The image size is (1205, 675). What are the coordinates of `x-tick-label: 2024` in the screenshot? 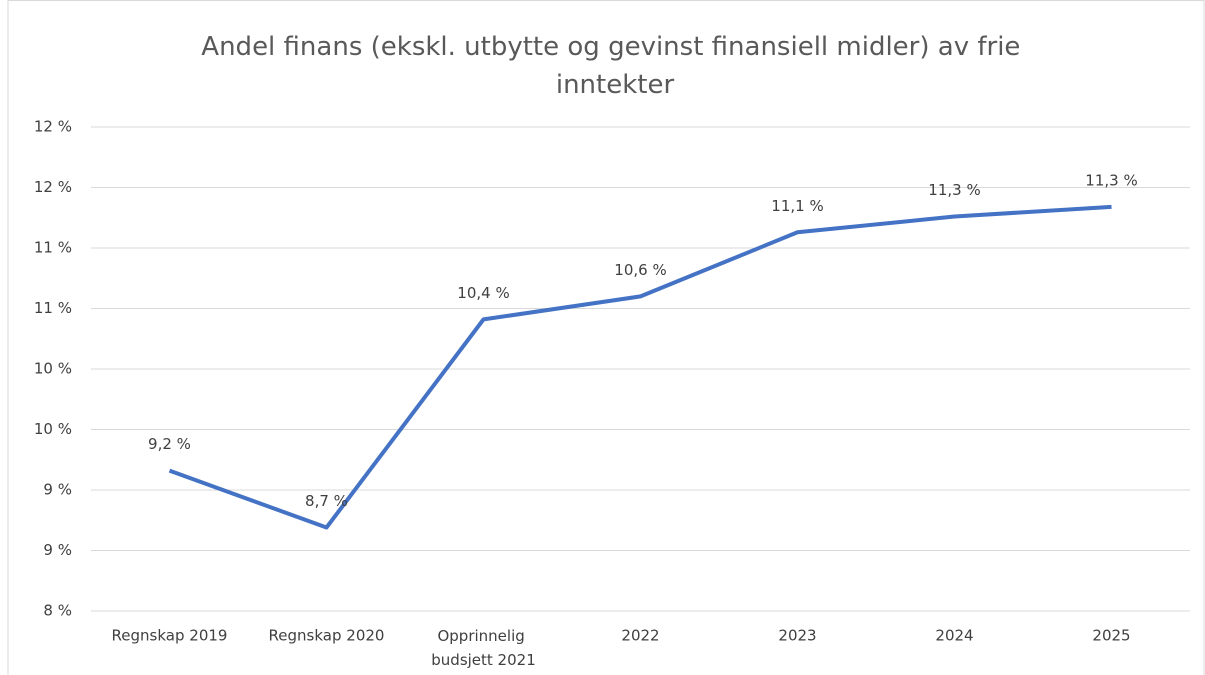 It's located at (954, 636).